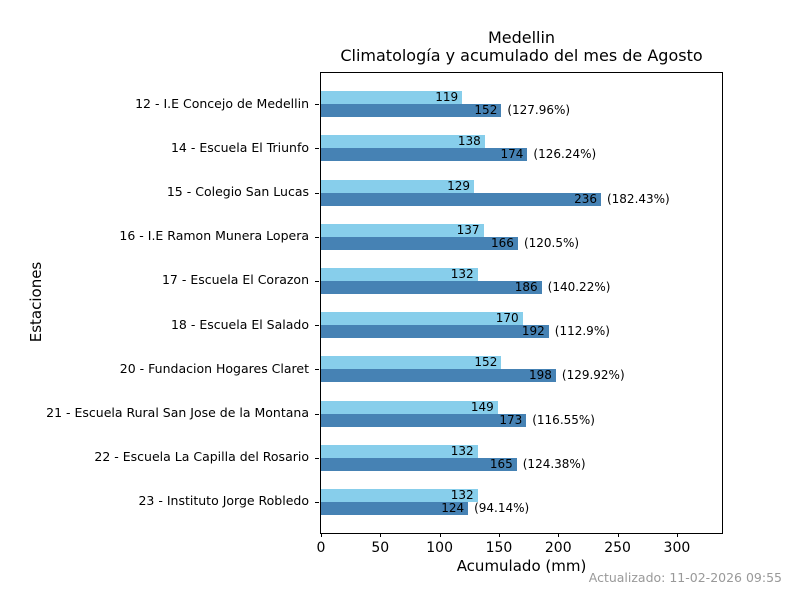  Describe the element at coordinates (539, 110) in the screenshot. I see `percent-label: (127.96%)` at that location.